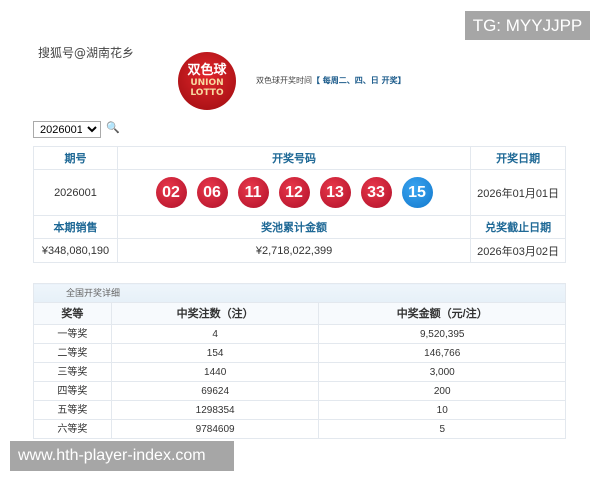  Describe the element at coordinates (72, 410) in the screenshot. I see `prize-level: 五等奖` at that location.